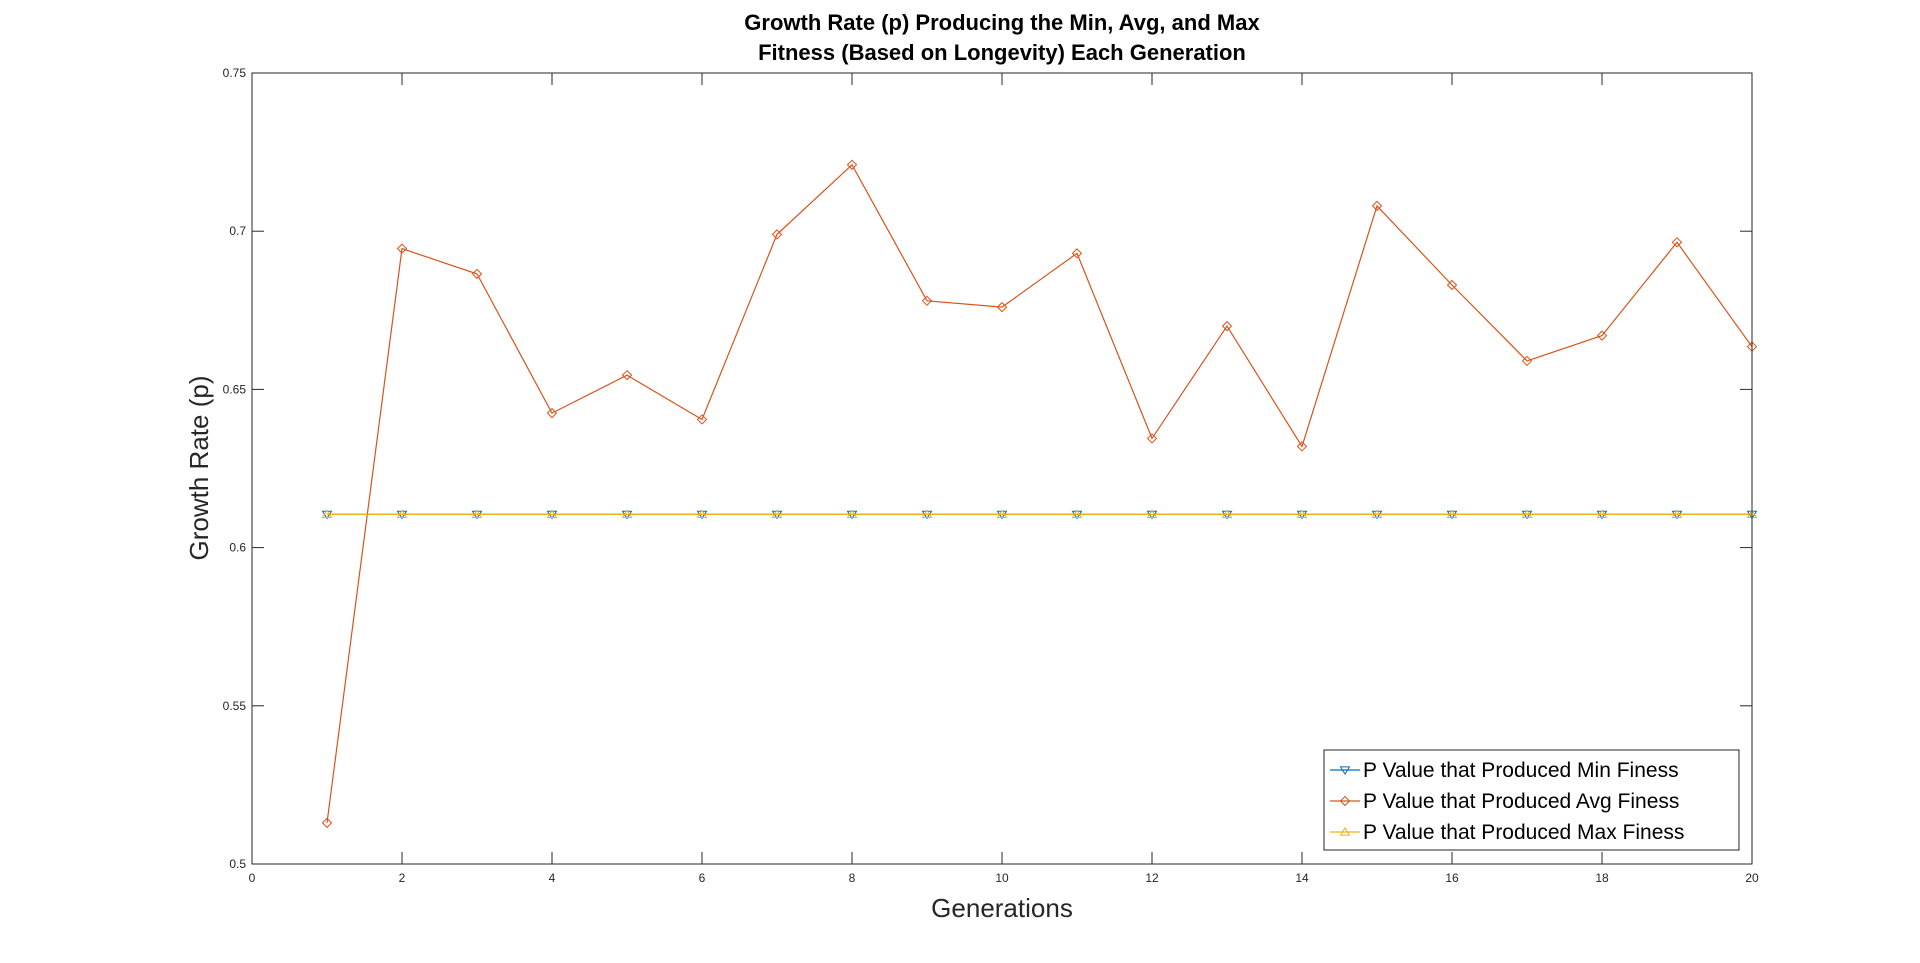 The height and width of the screenshot is (963, 1920). Describe the element at coordinates (235, 73) in the screenshot. I see `y-tick-label: 0.75` at that location.